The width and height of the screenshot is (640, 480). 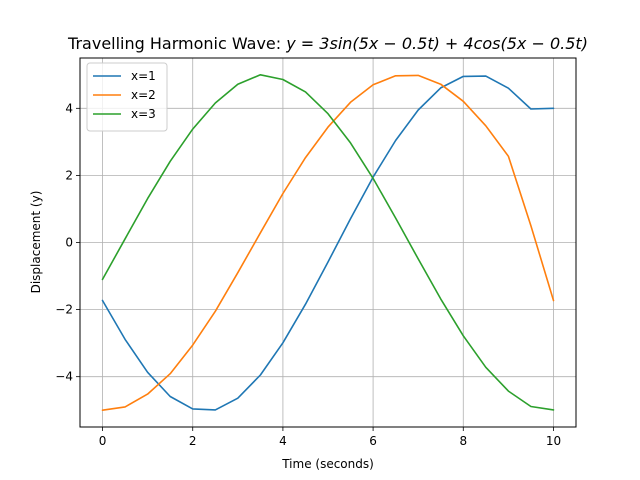 What do you see at coordinates (64, 310) in the screenshot?
I see `y-tick-label: −2` at bounding box center [64, 310].